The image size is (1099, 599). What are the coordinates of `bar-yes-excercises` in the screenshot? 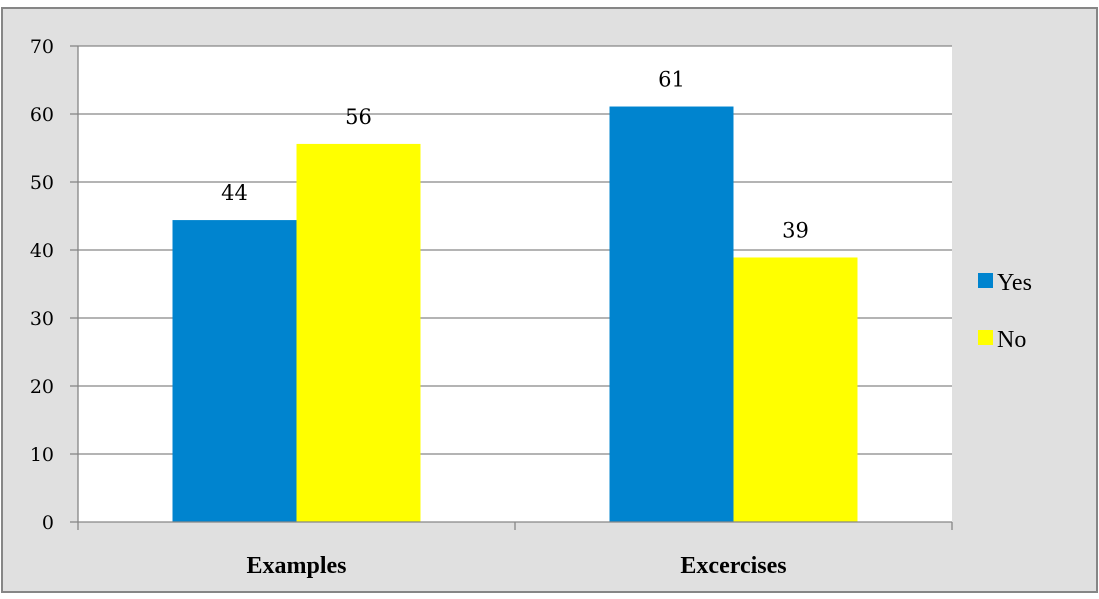 It's located at (671, 314).